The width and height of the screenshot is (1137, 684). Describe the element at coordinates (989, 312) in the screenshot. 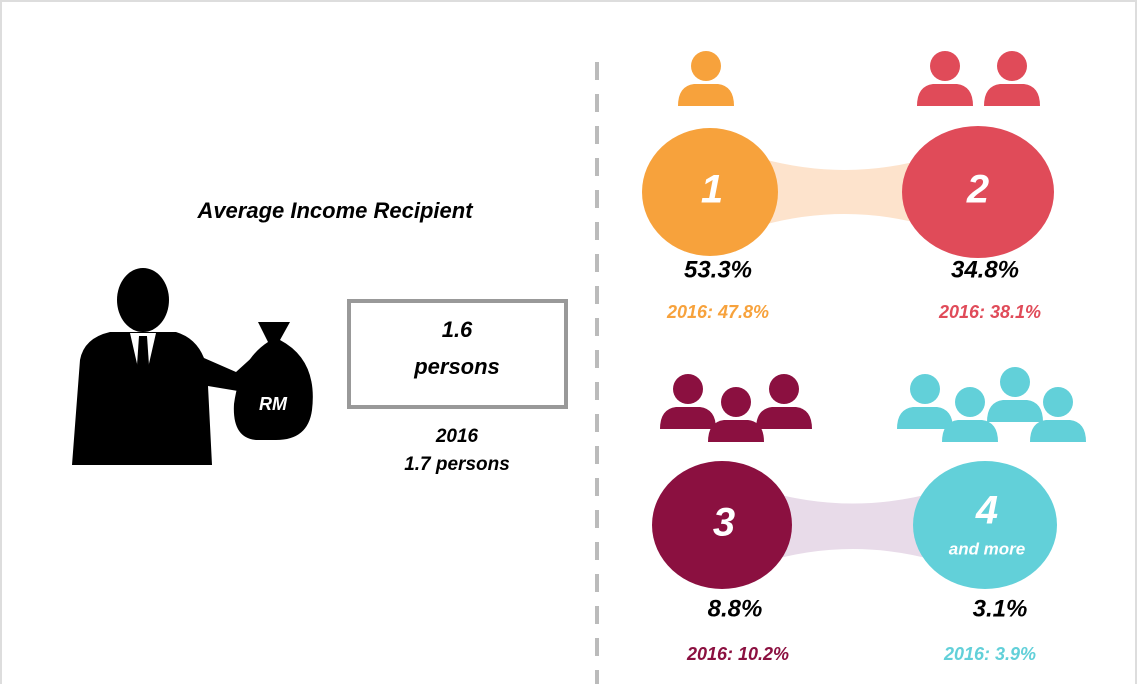

I see `group-previous: 2016: 38.1%` at that location.